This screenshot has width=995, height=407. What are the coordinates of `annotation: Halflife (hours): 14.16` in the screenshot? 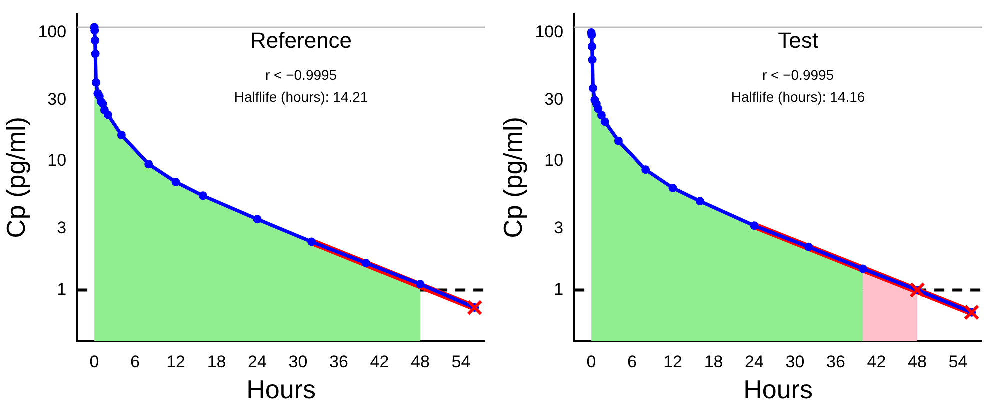 It's located at (798, 96).